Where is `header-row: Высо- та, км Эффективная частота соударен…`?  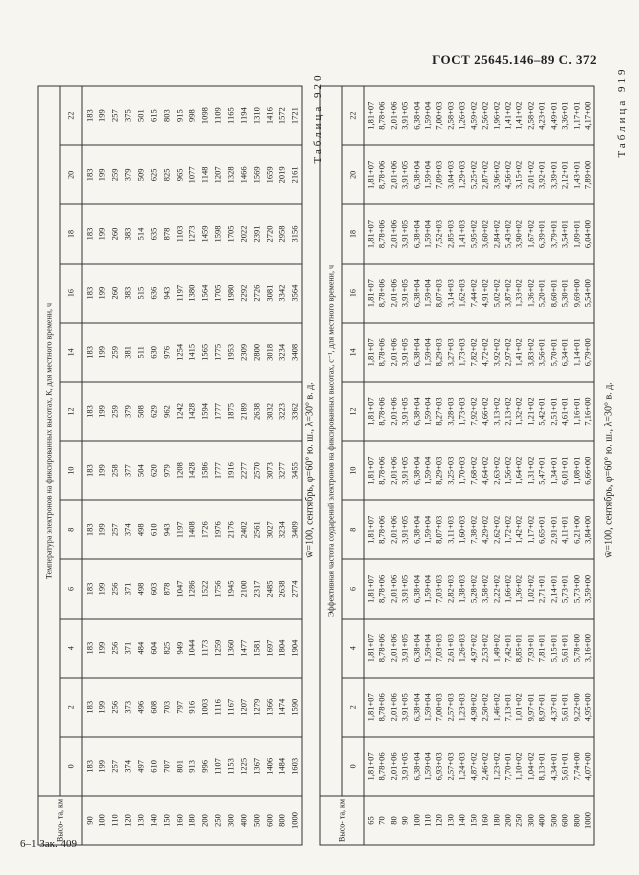
header-row: Высо- та, км Эффективная частота соударен… is located at coordinates (342, 465).